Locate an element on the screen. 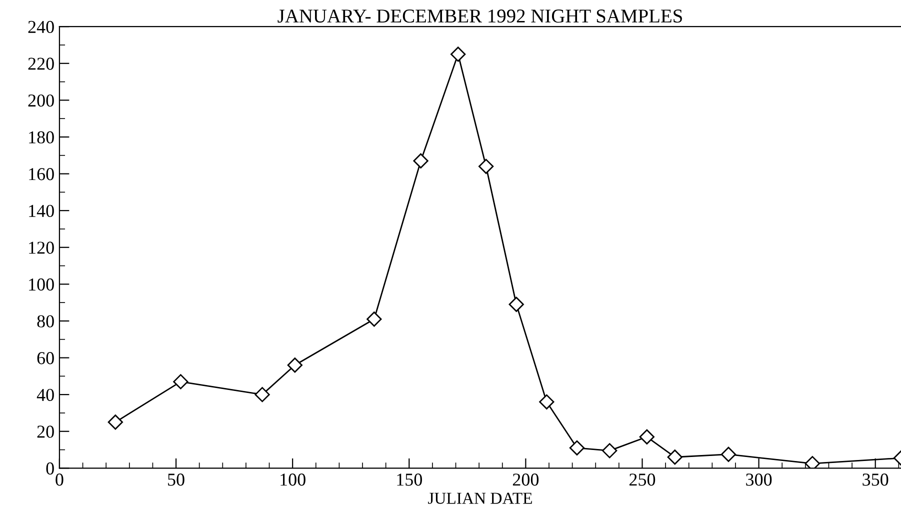  y-tick-label: 80 is located at coordinates (45, 321).